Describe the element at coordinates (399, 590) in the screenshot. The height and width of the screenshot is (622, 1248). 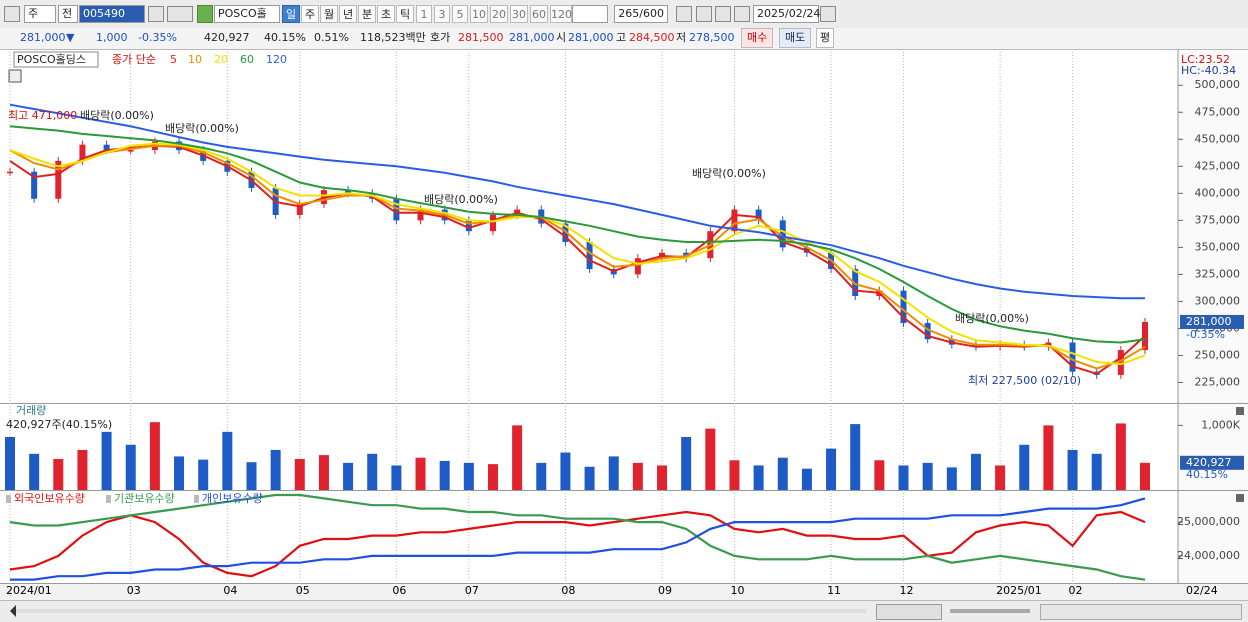
I see `x-tick-label: 06` at that location.